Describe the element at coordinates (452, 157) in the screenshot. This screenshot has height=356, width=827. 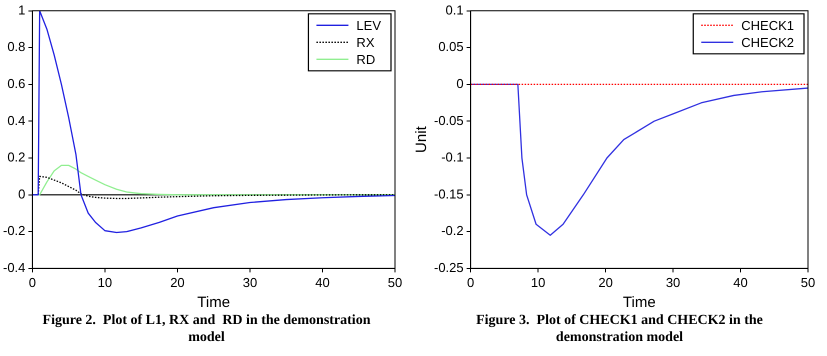
I see `y-tick-label: -0.1` at that location.